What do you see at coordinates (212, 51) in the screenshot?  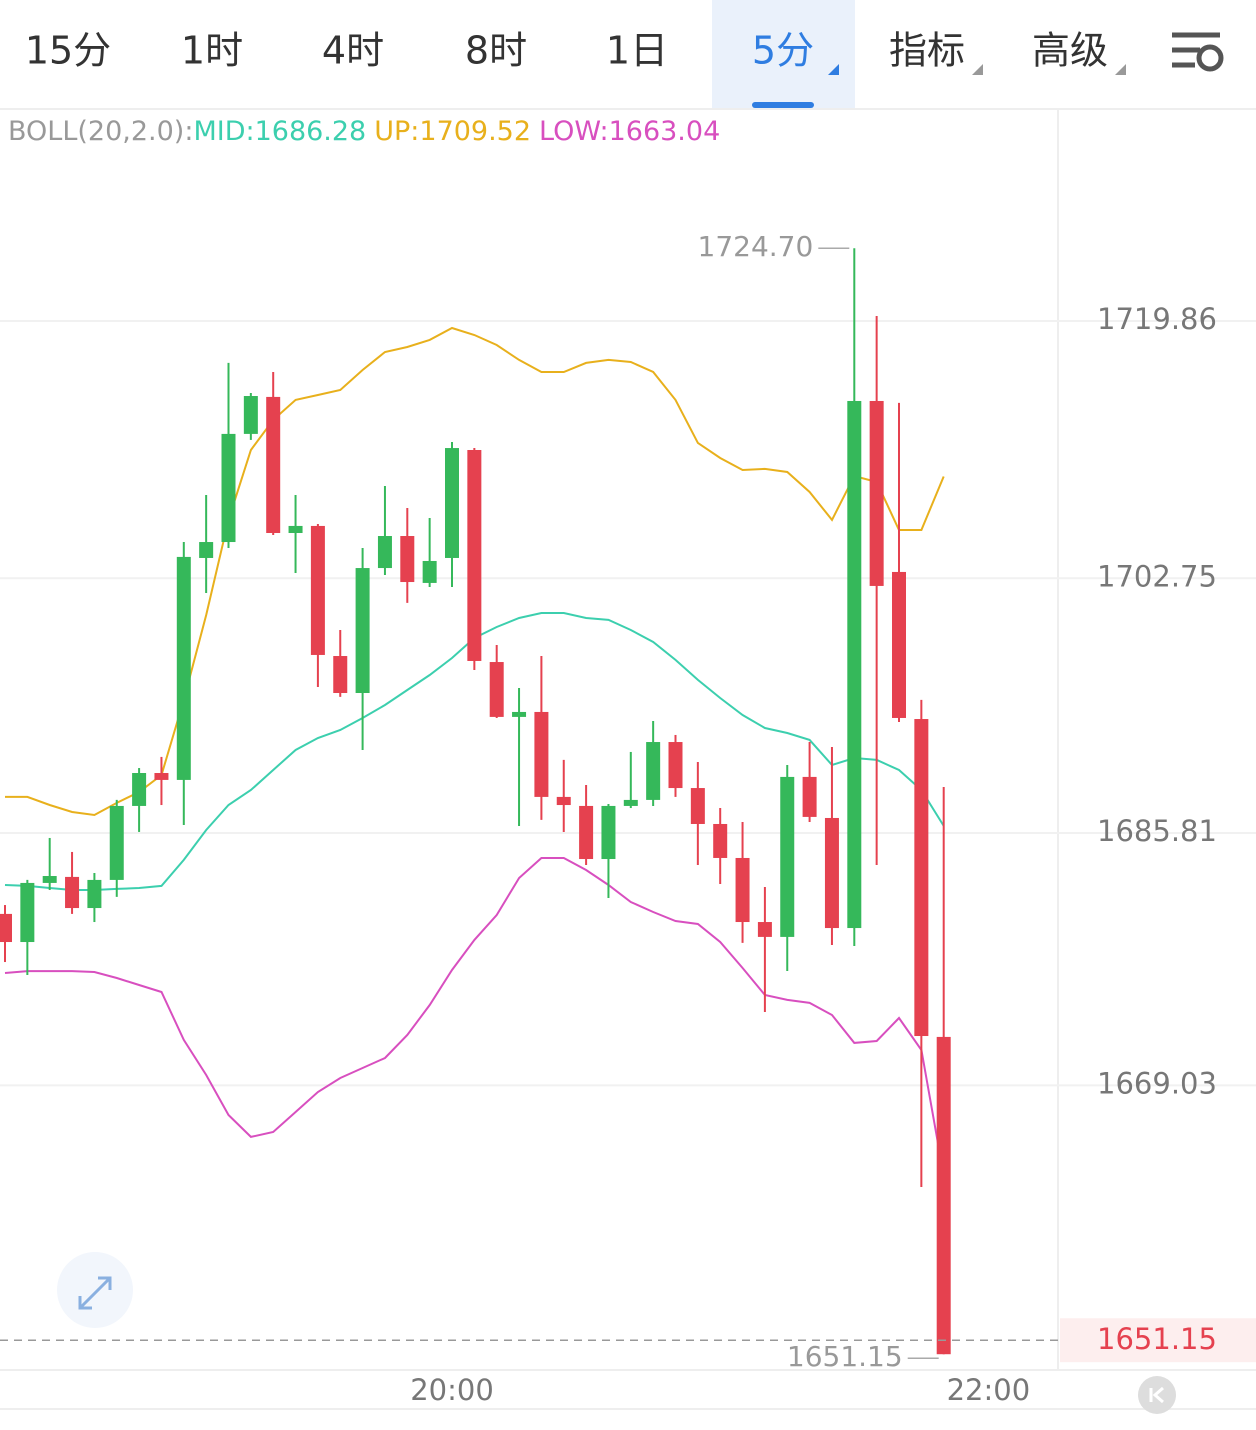 I see `tab: 1时` at bounding box center [212, 51].